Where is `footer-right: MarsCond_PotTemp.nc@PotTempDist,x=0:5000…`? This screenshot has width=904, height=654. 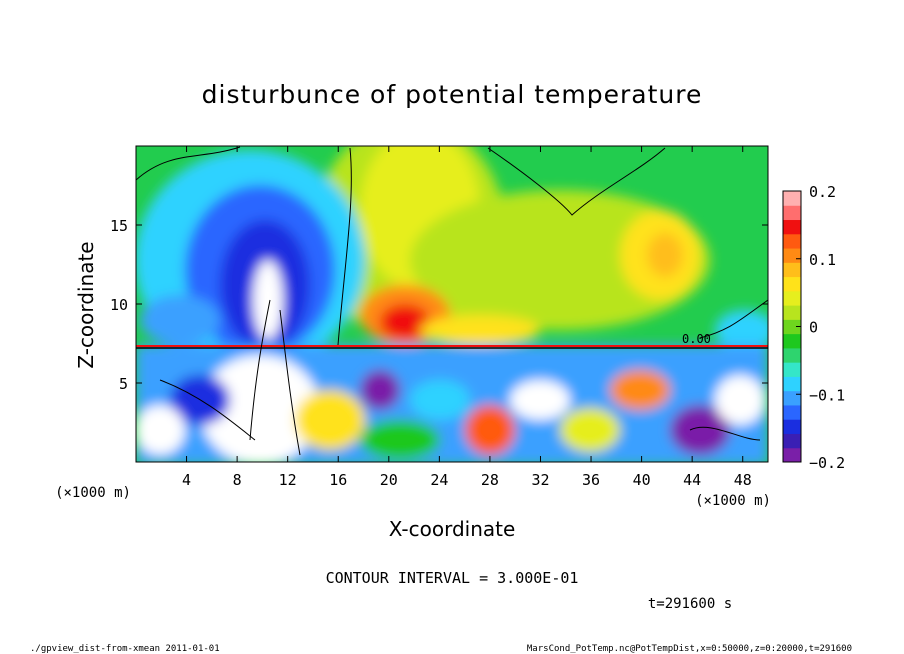
footer-right: MarsCond_PotTemp.nc@PotTempDist,x=0:5000… is located at coordinates (689, 649).